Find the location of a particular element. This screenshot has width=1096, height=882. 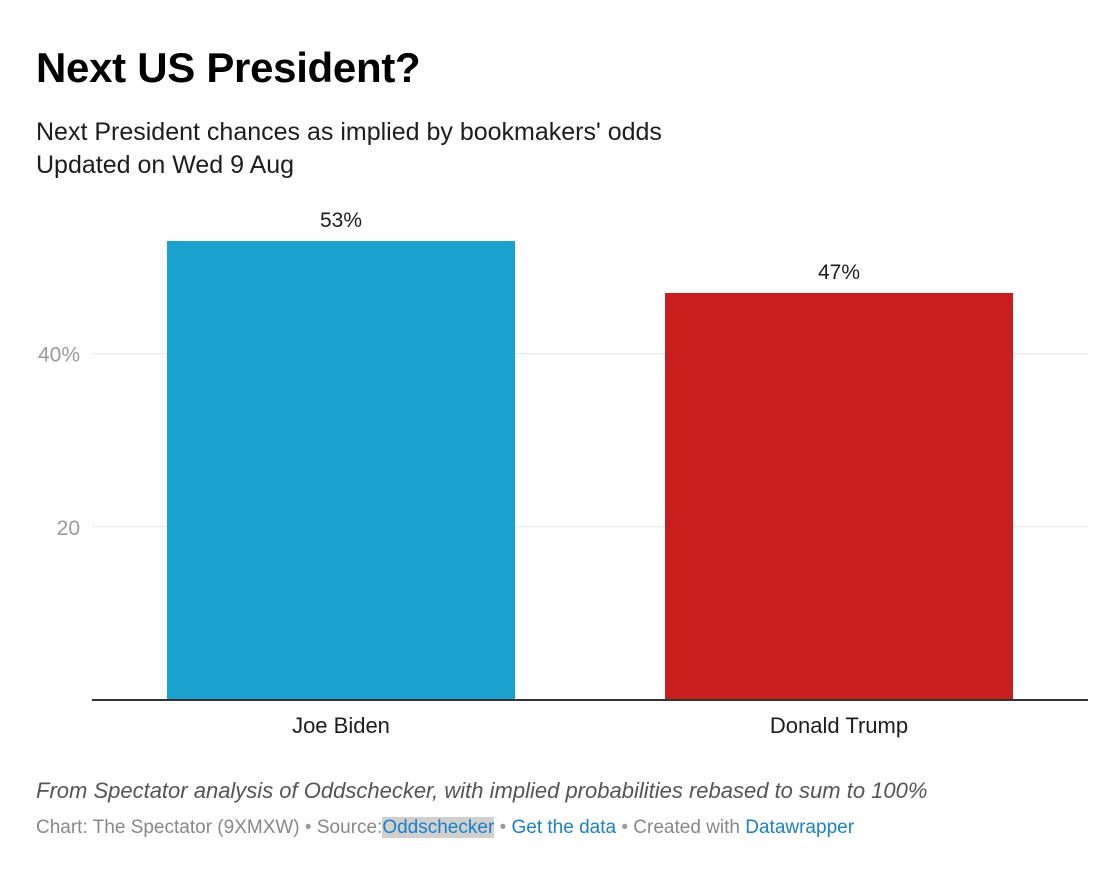

x-tick-label: Donald Trump is located at coordinates (839, 725).